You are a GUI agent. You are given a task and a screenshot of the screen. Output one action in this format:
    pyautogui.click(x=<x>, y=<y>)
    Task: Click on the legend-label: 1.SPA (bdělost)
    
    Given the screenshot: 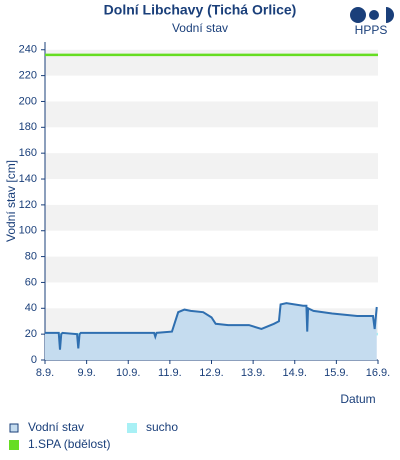 What is the action you would take?
    pyautogui.click(x=69, y=444)
    